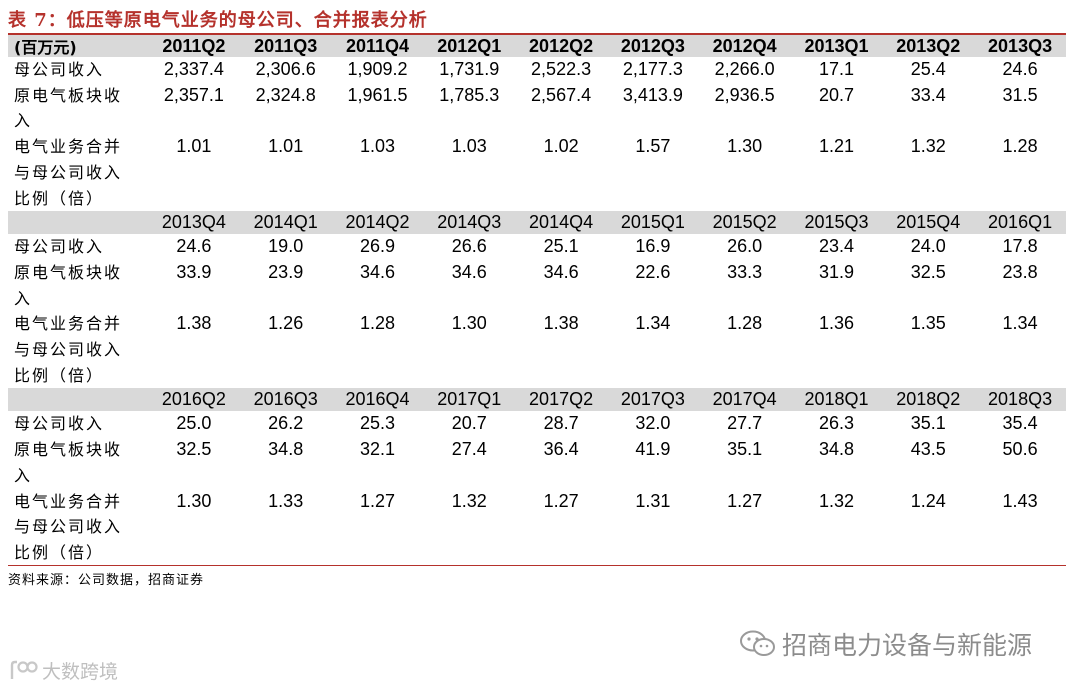 The width and height of the screenshot is (1080, 691). I want to click on value-cell: 33.4, so click(928, 94).